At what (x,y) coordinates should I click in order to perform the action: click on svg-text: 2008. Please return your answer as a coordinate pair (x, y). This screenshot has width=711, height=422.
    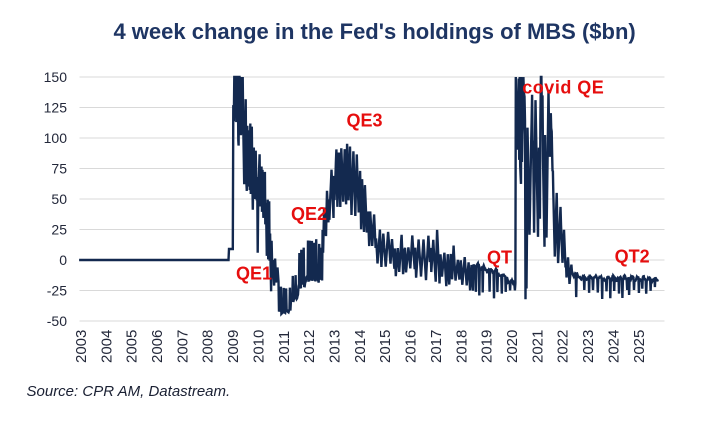
    Looking at the image, I should click on (208, 346).